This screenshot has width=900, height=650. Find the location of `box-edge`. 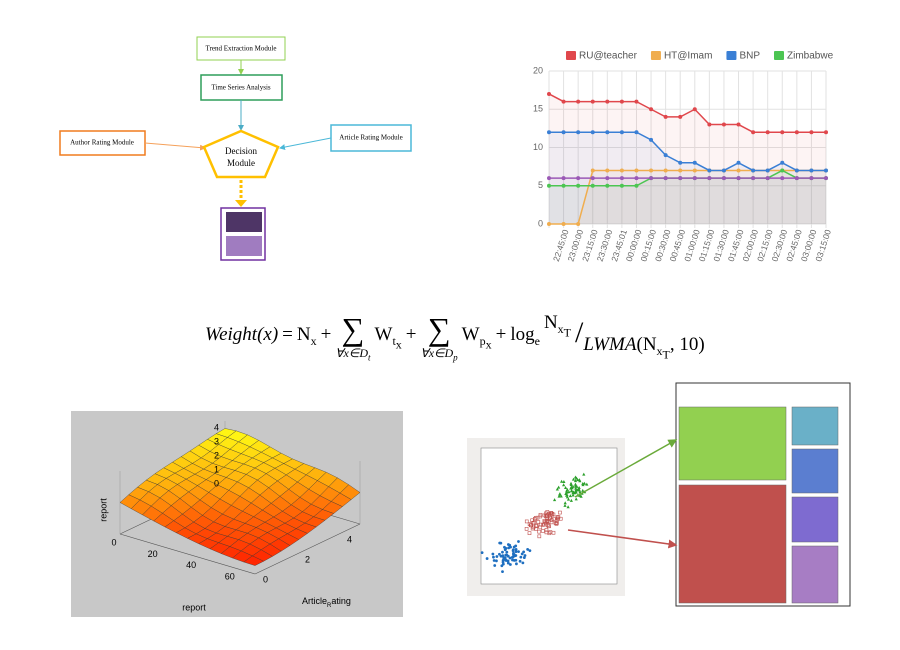

box-edge is located at coordinates (307, 549).